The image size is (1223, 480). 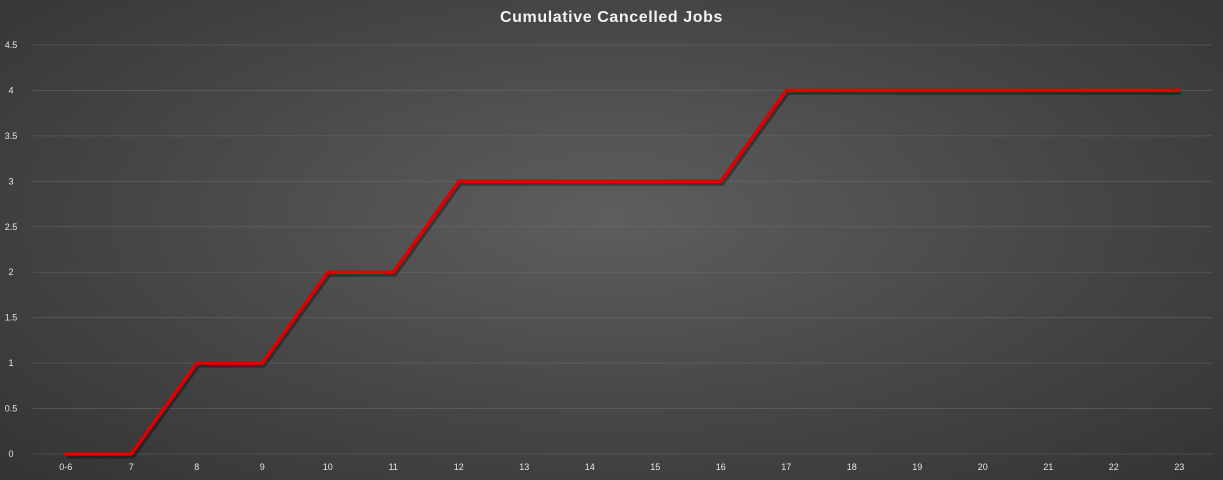 What do you see at coordinates (621, 467) in the screenshot?
I see `x-axis-ticks: 0-6 7 8 9 10 11 12 13 14 15 16 17 18 19 20 21 22 23` at bounding box center [621, 467].